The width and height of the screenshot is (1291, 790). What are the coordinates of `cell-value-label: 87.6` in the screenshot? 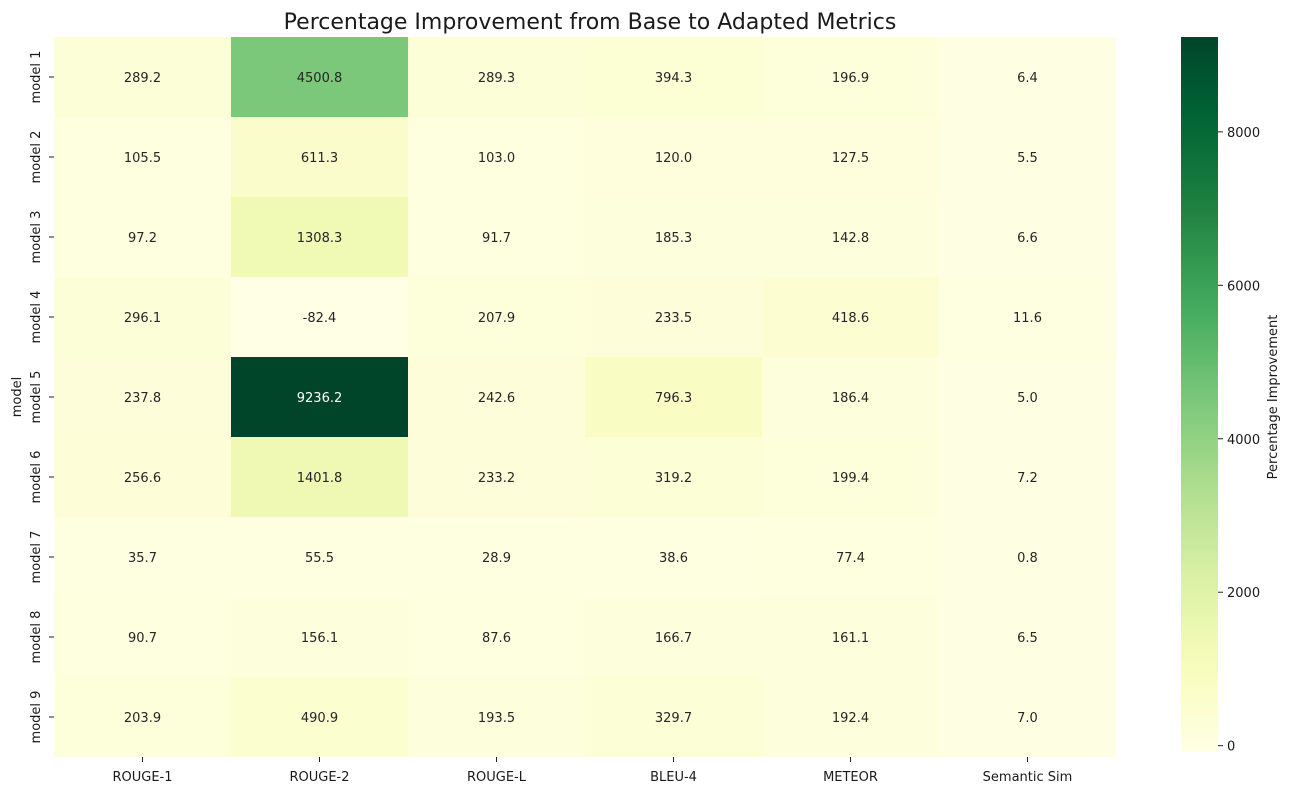 It's located at (496, 638).